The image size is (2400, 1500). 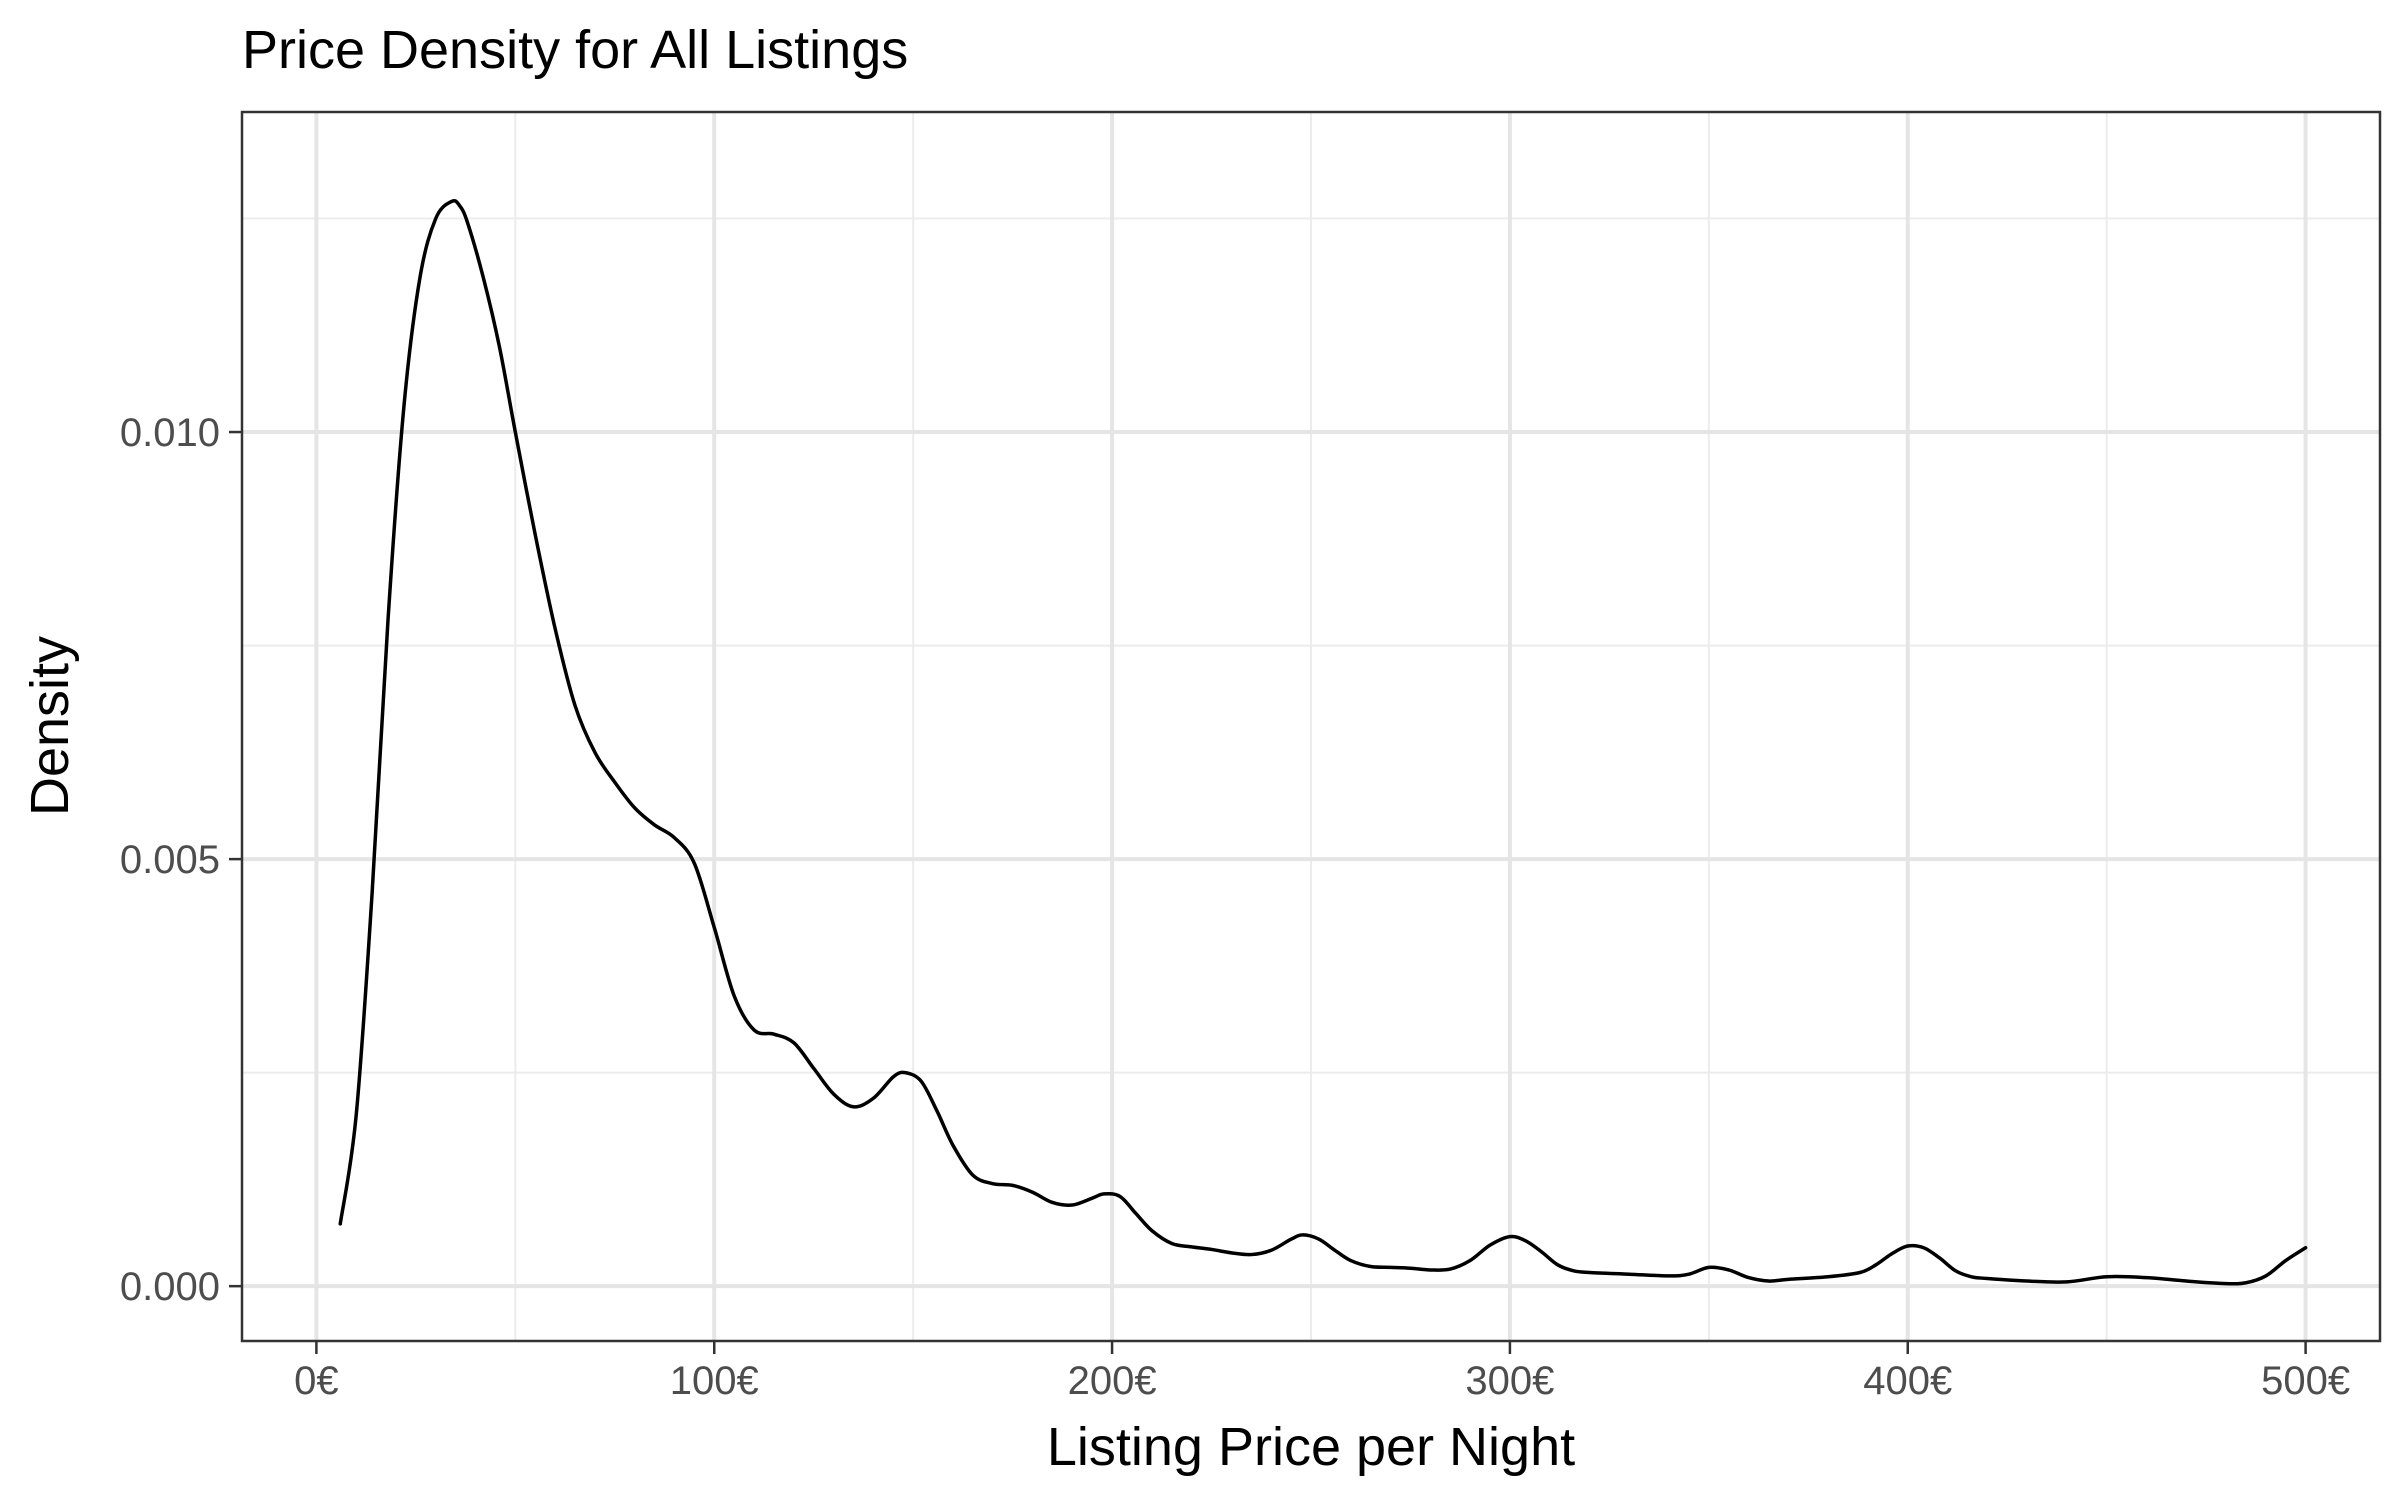 I want to click on x-tick-label: 500€, so click(x=2305, y=1381).